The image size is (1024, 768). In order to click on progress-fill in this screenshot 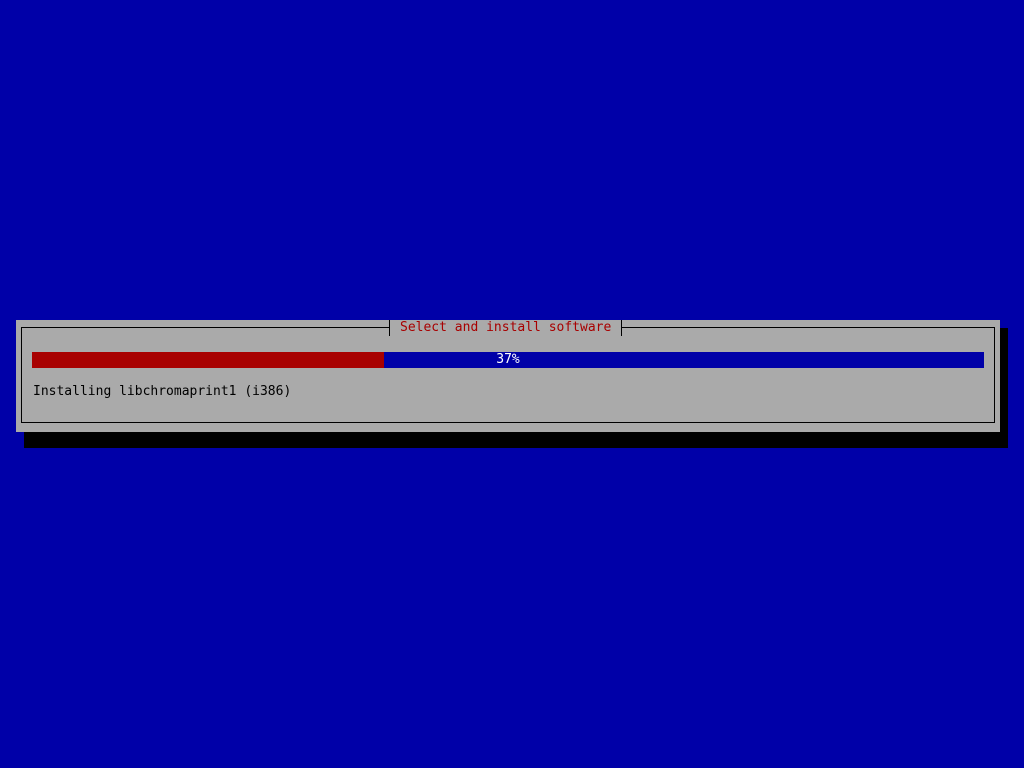, I will do `click(208, 360)`.